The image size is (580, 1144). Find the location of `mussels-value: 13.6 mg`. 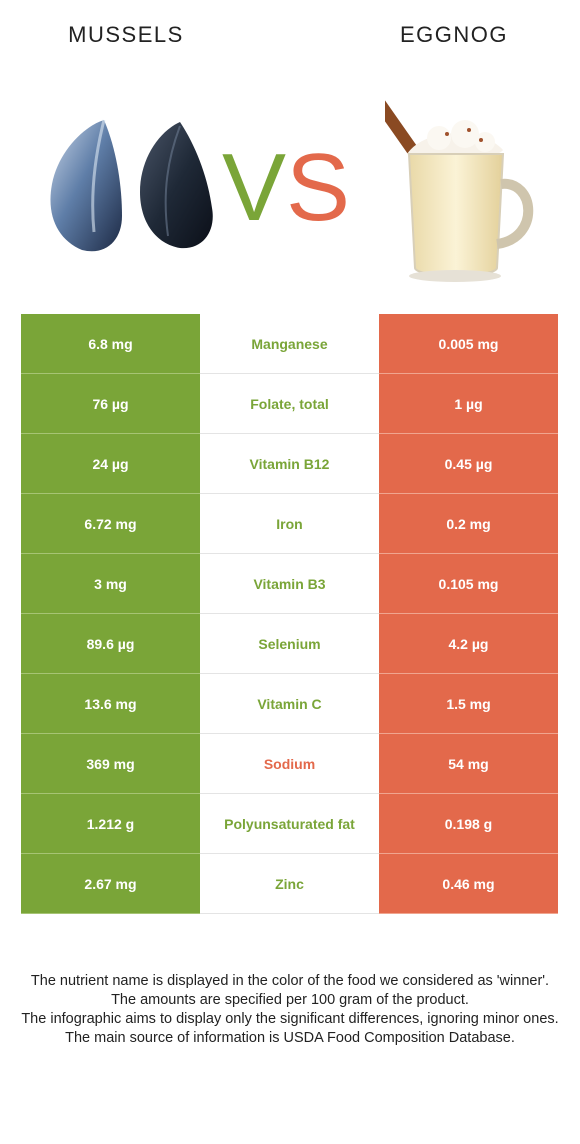

mussels-value: 13.6 mg is located at coordinates (110, 704).